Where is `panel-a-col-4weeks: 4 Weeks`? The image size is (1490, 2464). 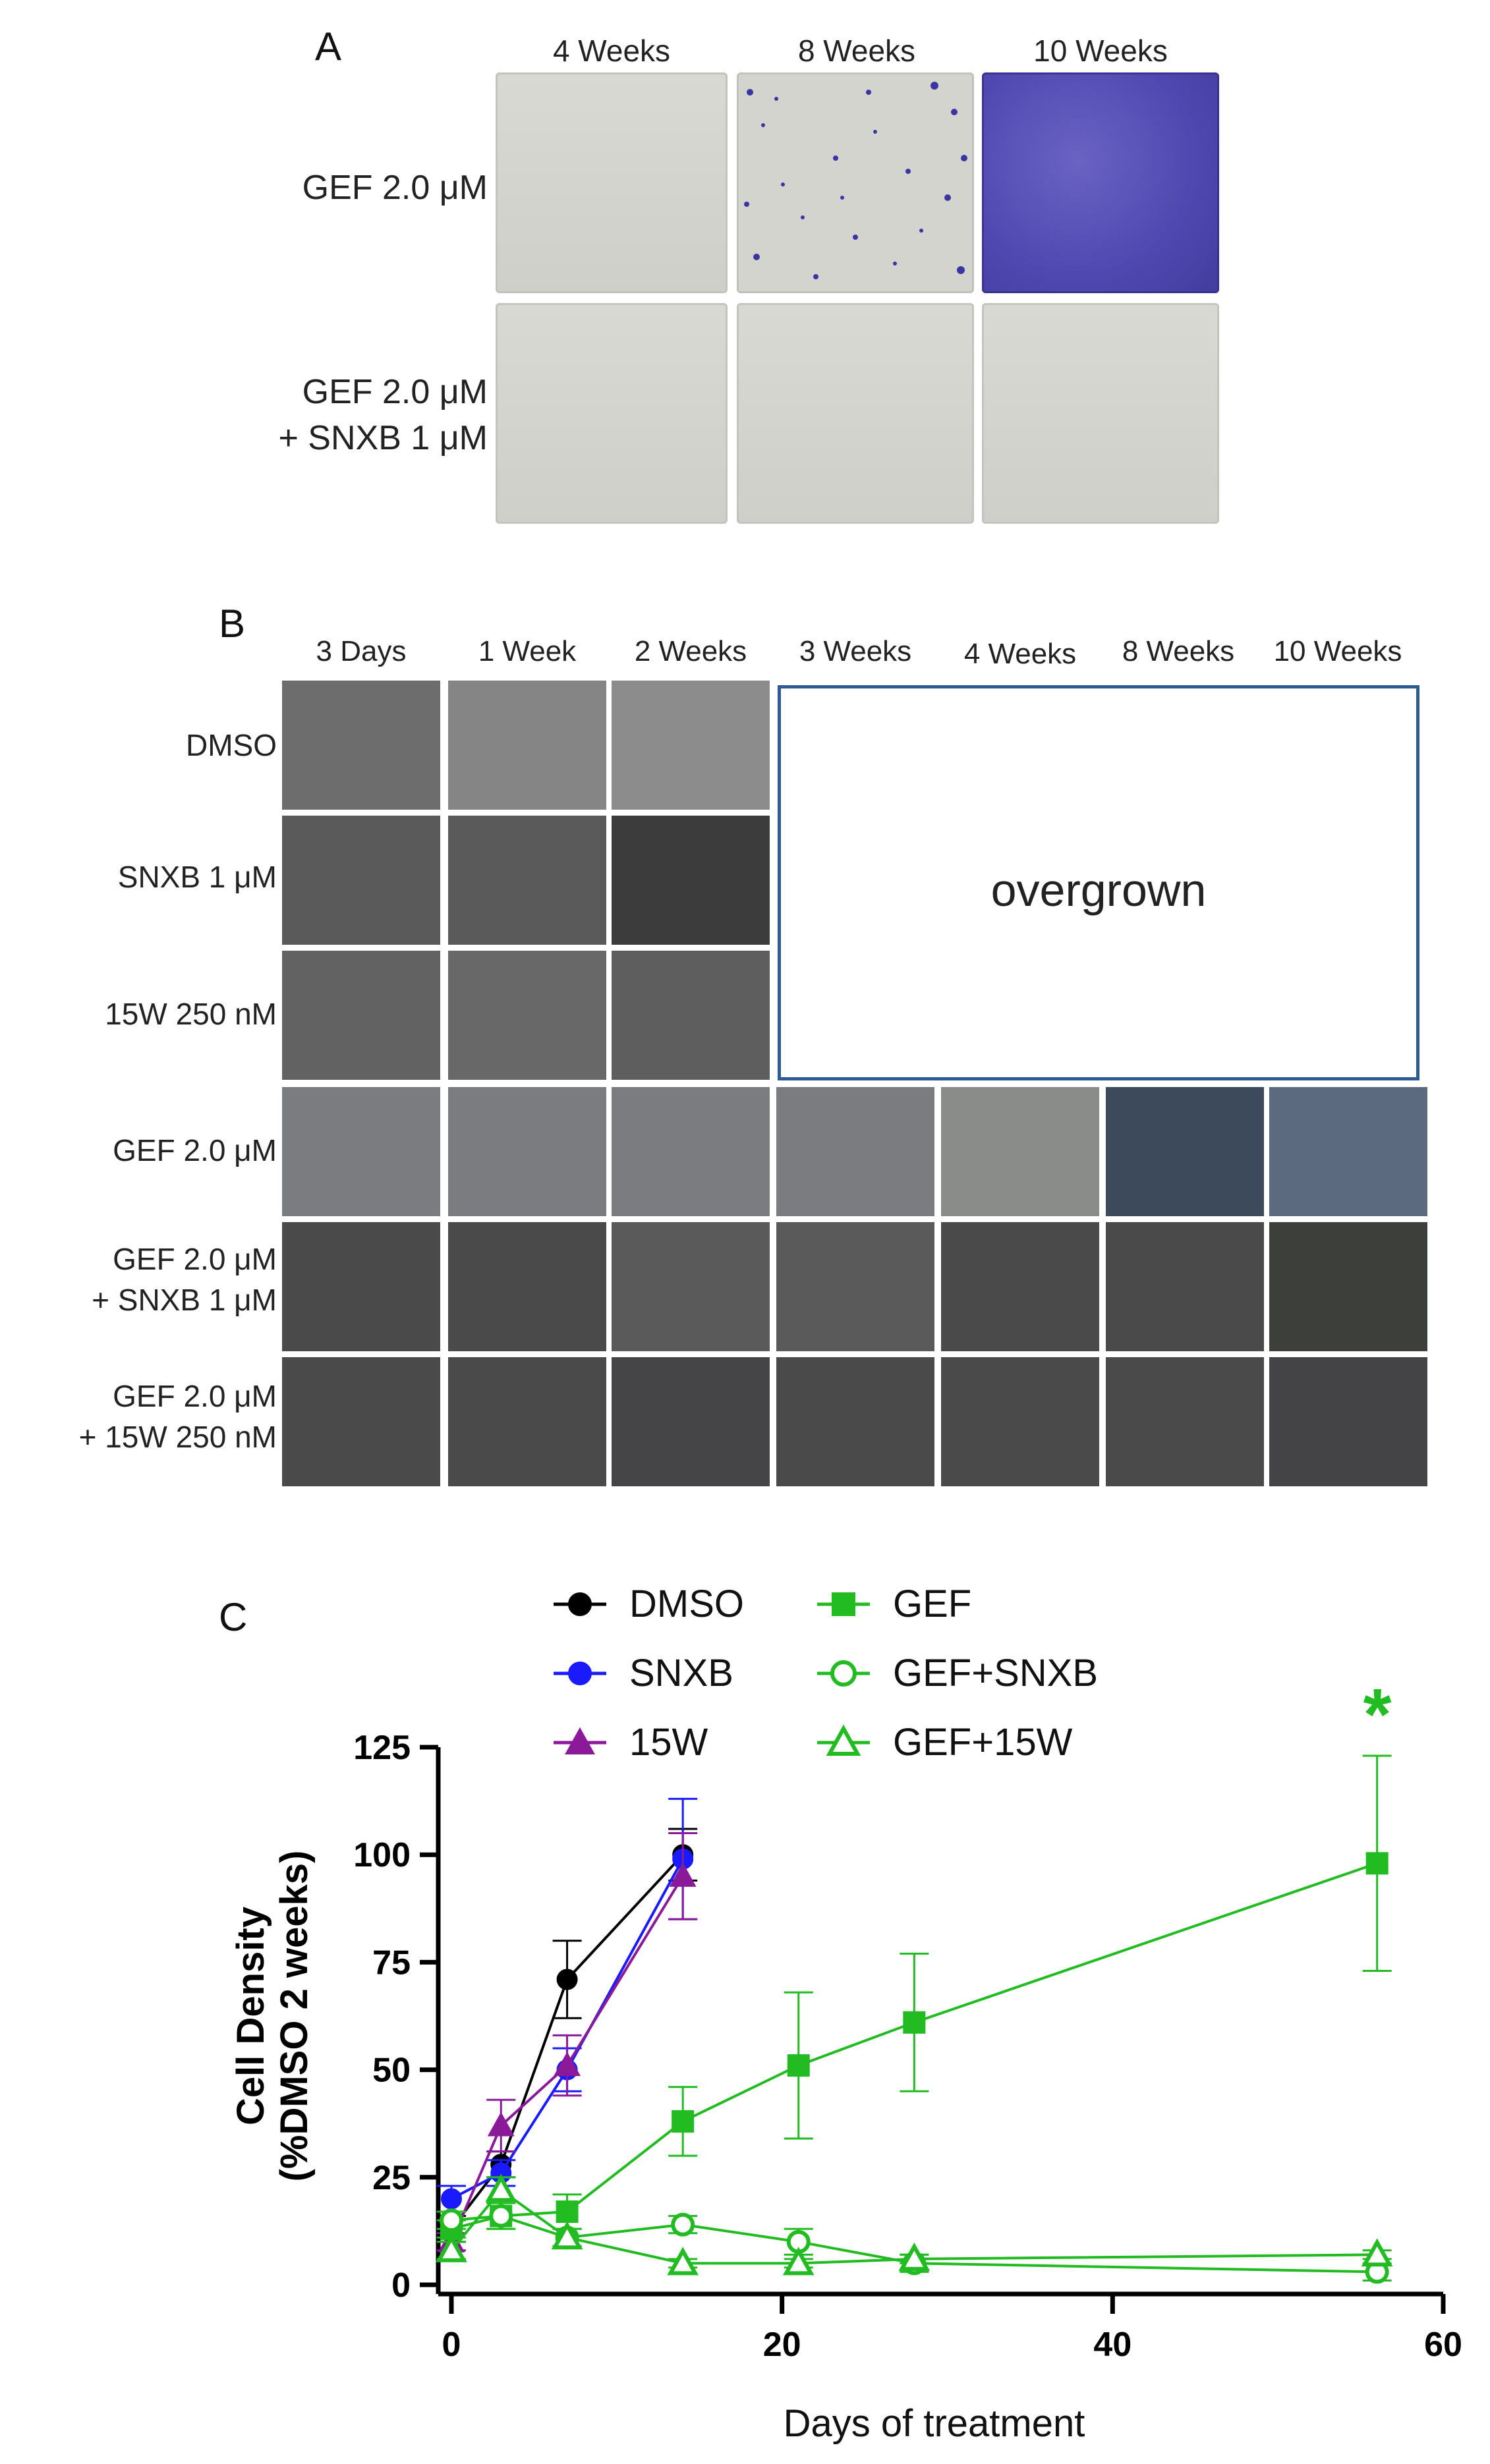
panel-a-col-4weeks: 4 Weeks is located at coordinates (611, 51).